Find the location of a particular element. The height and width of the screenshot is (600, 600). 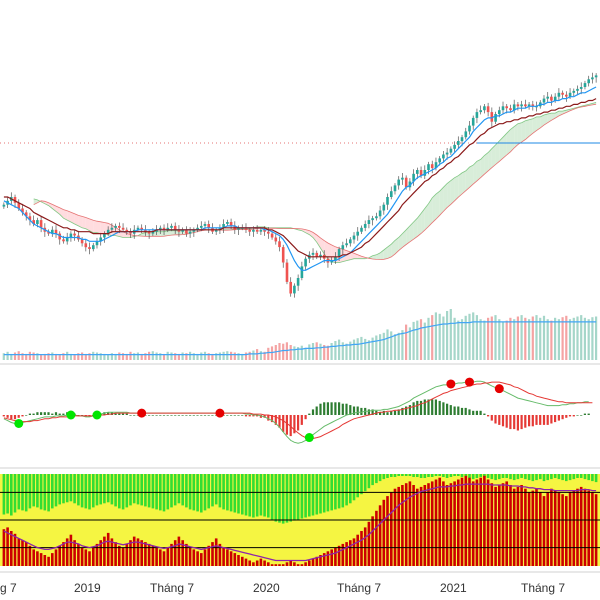

x-label-2020: 2020 is located at coordinates (266, 588).